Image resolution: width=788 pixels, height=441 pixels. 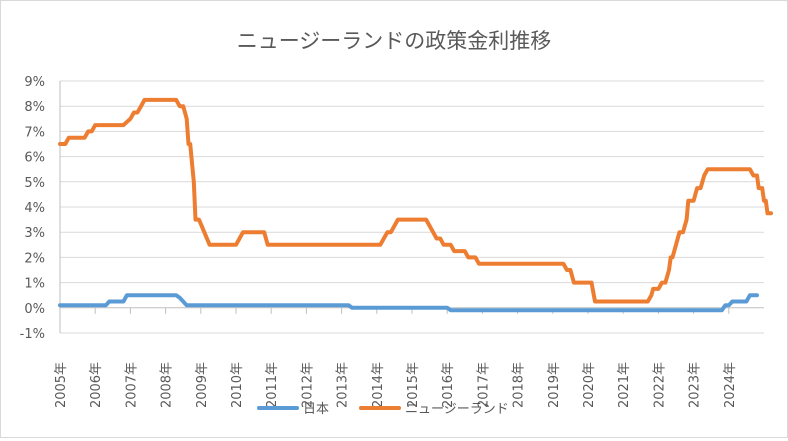 I want to click on x-tick-label: 2005年, so click(x=61, y=385).